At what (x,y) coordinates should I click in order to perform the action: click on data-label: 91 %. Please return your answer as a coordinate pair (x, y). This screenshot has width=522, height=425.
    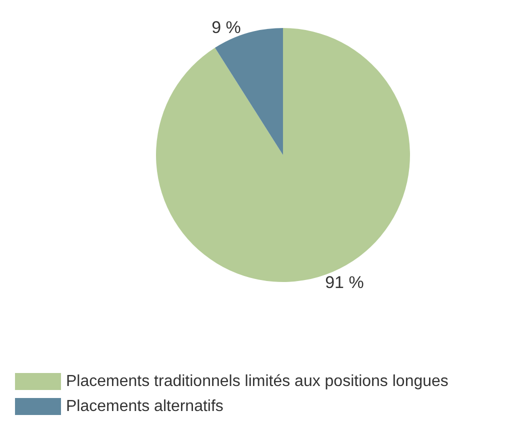
    Looking at the image, I should click on (344, 282).